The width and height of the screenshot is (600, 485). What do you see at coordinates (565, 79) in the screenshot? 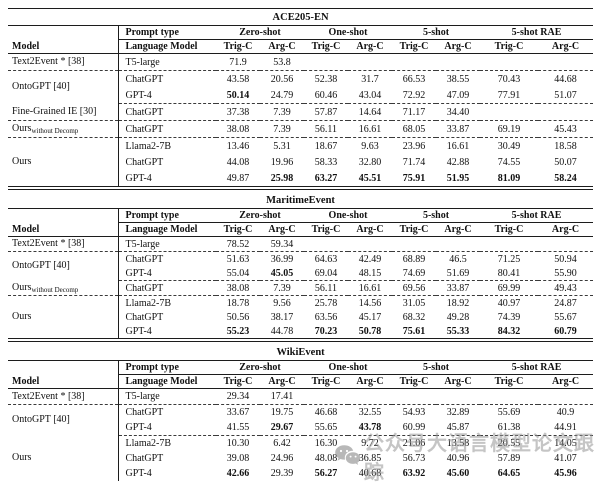
I see `score-cell: 44.68` at bounding box center [565, 79].